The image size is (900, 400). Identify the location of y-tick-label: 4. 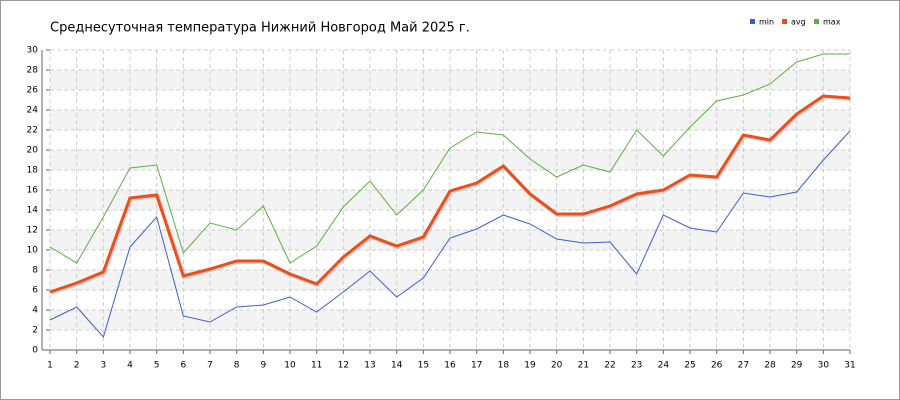
(35, 311).